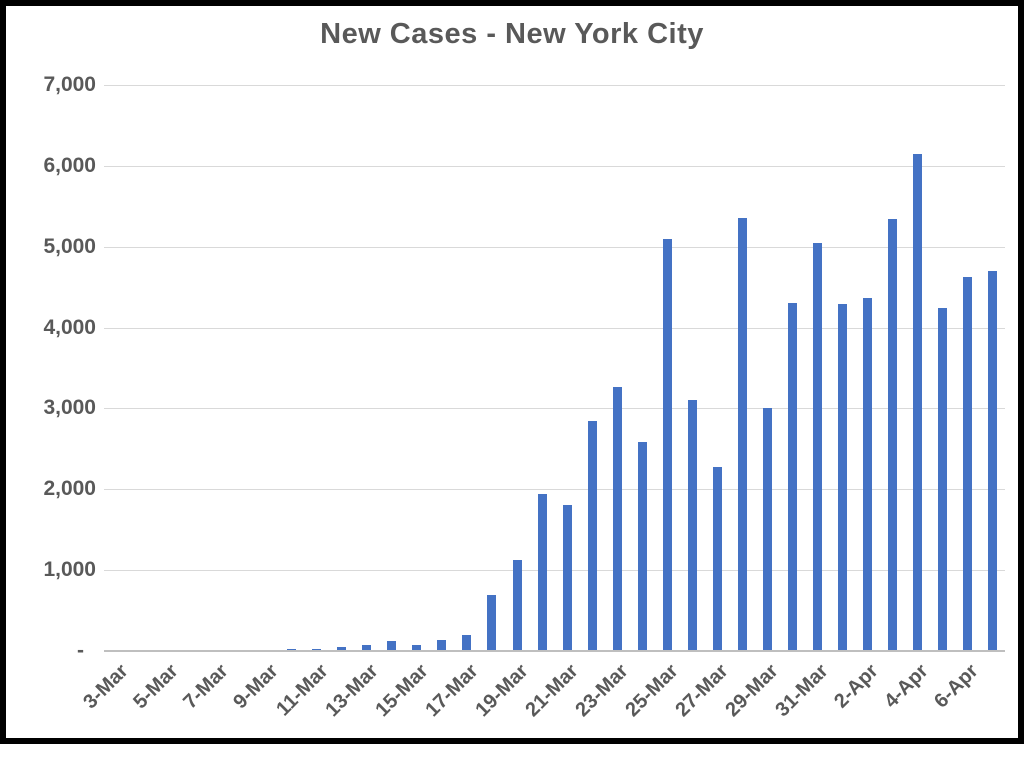 The image size is (1024, 782). Describe the element at coordinates (69, 165) in the screenshot. I see `y-tick-label: 6,000` at that location.